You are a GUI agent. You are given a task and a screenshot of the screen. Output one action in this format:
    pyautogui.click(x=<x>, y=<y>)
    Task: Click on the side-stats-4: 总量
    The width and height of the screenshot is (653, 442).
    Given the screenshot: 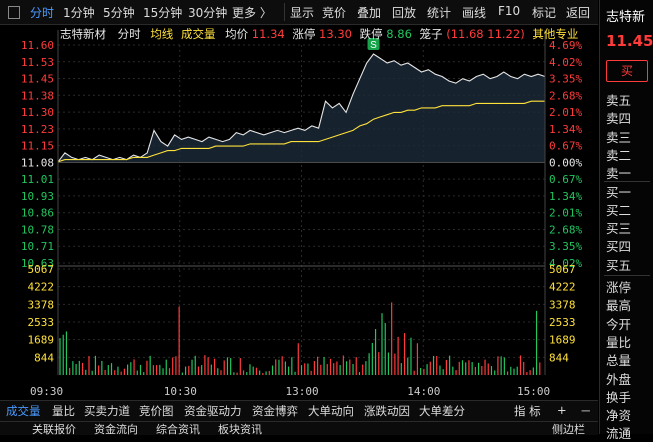 What is the action you would take?
    pyautogui.click(x=619, y=361)
    